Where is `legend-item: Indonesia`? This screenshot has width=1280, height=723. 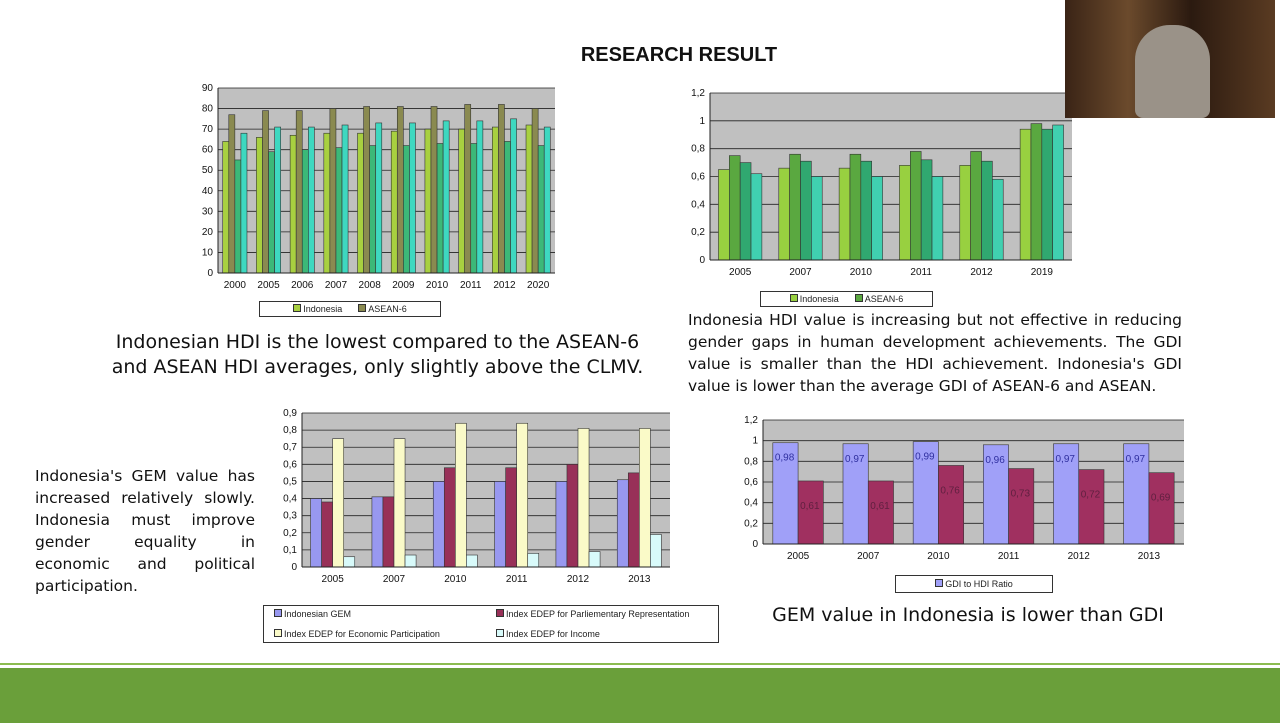 legend-item: Indonesia is located at coordinates (814, 299).